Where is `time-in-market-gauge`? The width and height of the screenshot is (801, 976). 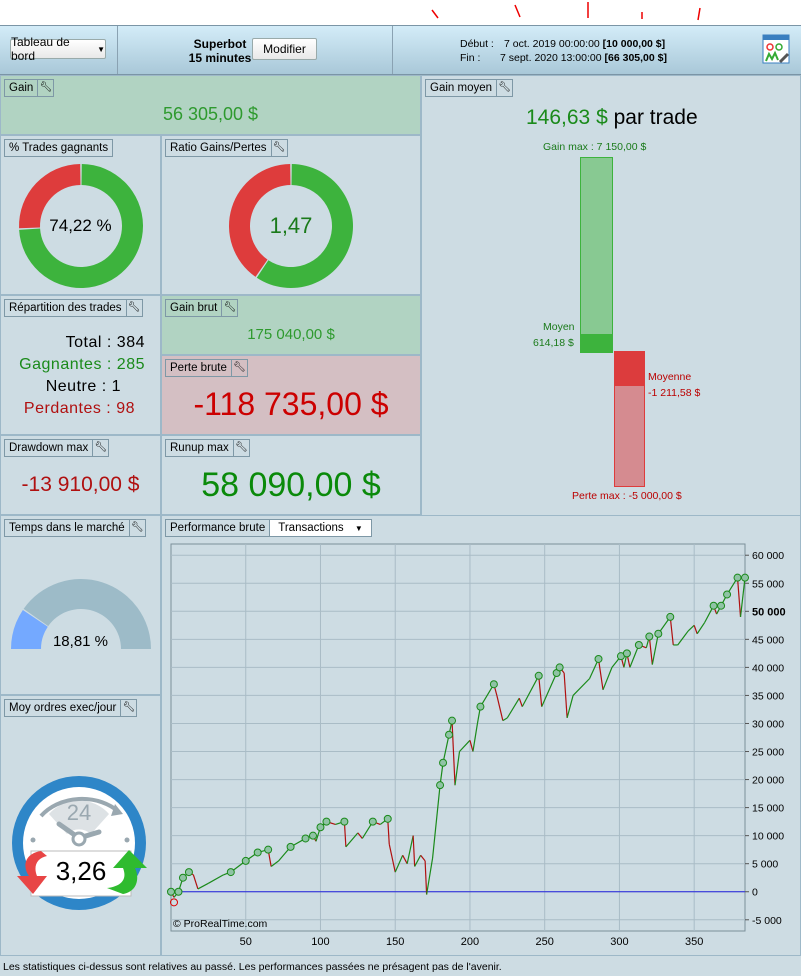
time-in-market-gauge is located at coordinates (81, 614).